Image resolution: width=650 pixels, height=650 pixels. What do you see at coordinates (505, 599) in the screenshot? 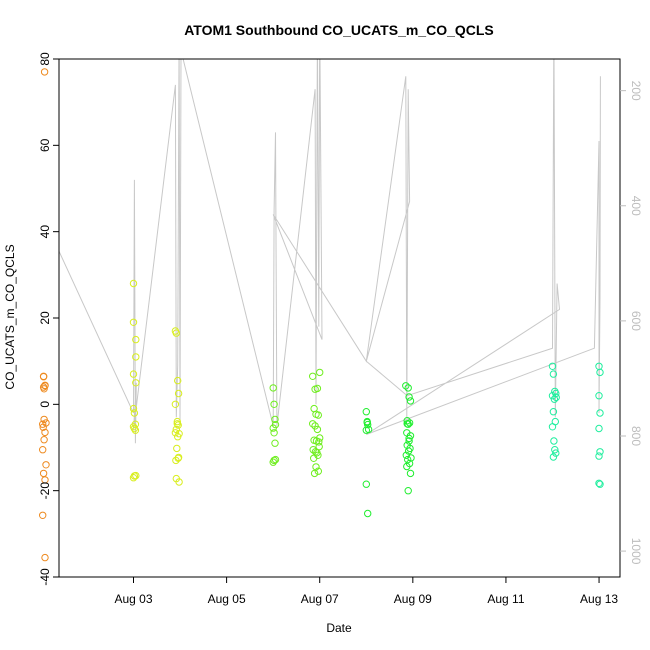
I see `x-tick-label-11: Aug 11` at bounding box center [505, 599].